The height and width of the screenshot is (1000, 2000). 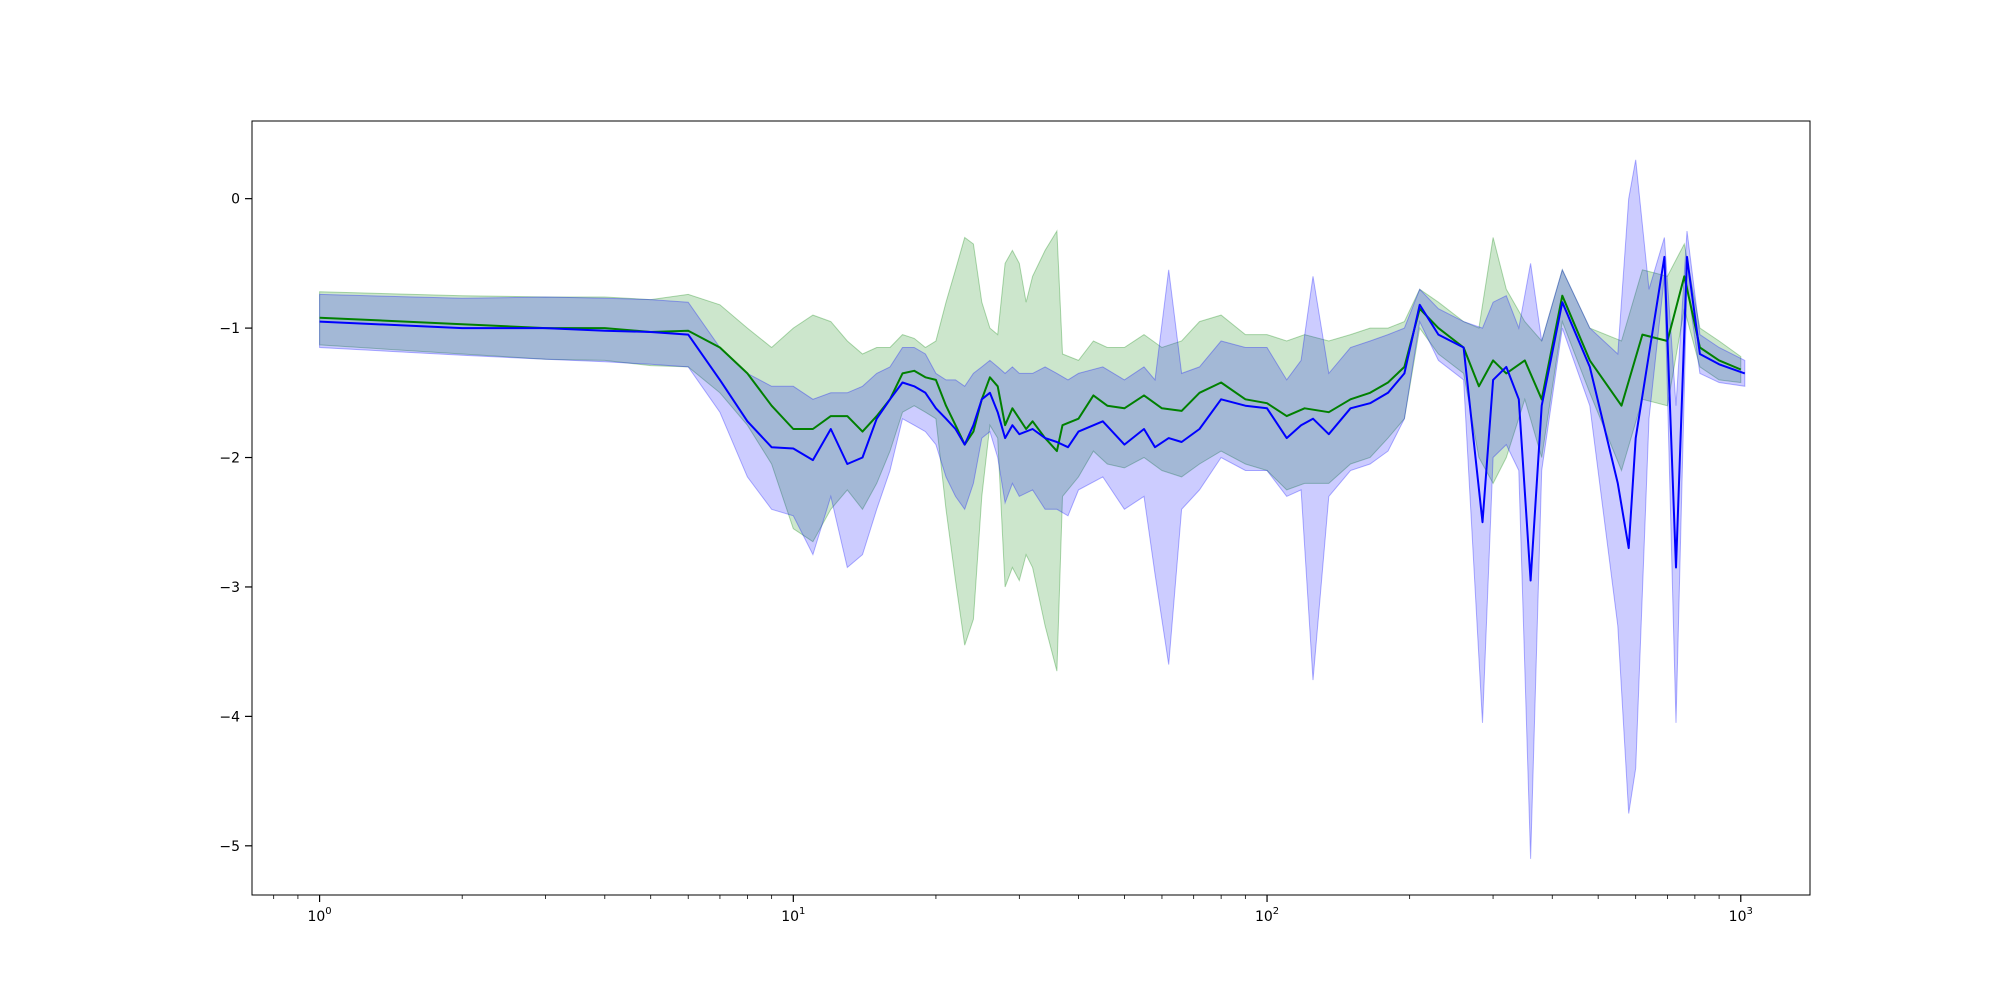 What do you see at coordinates (1013, 910) in the screenshot?
I see `x-axis: 10⁰ 10¹ 10² 10³` at bounding box center [1013, 910].